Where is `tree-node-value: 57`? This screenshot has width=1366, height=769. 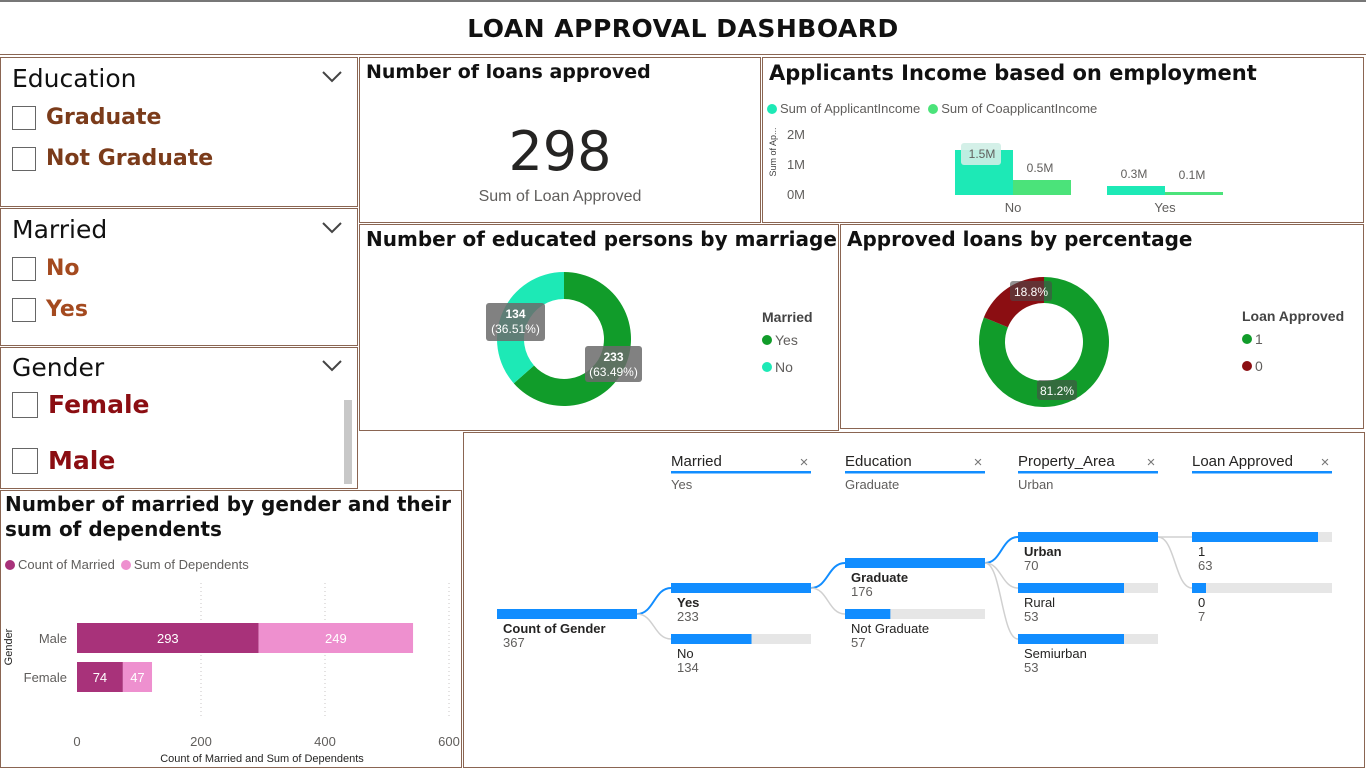 tree-node-value: 57 is located at coordinates (858, 642).